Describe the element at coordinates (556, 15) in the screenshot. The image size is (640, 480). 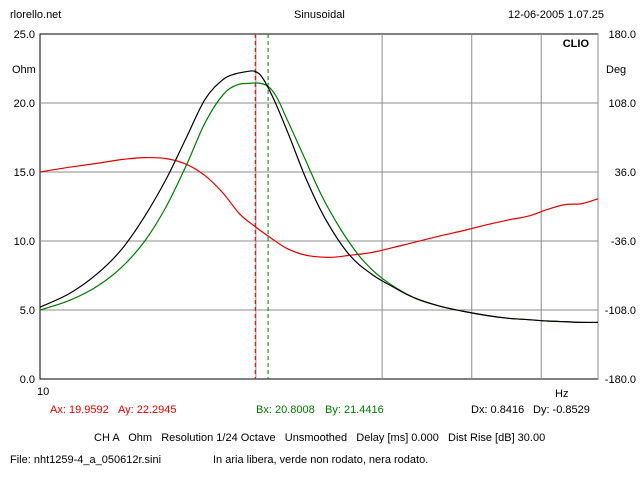
I see `datetime: 12-06-2005 1.07.25` at that location.